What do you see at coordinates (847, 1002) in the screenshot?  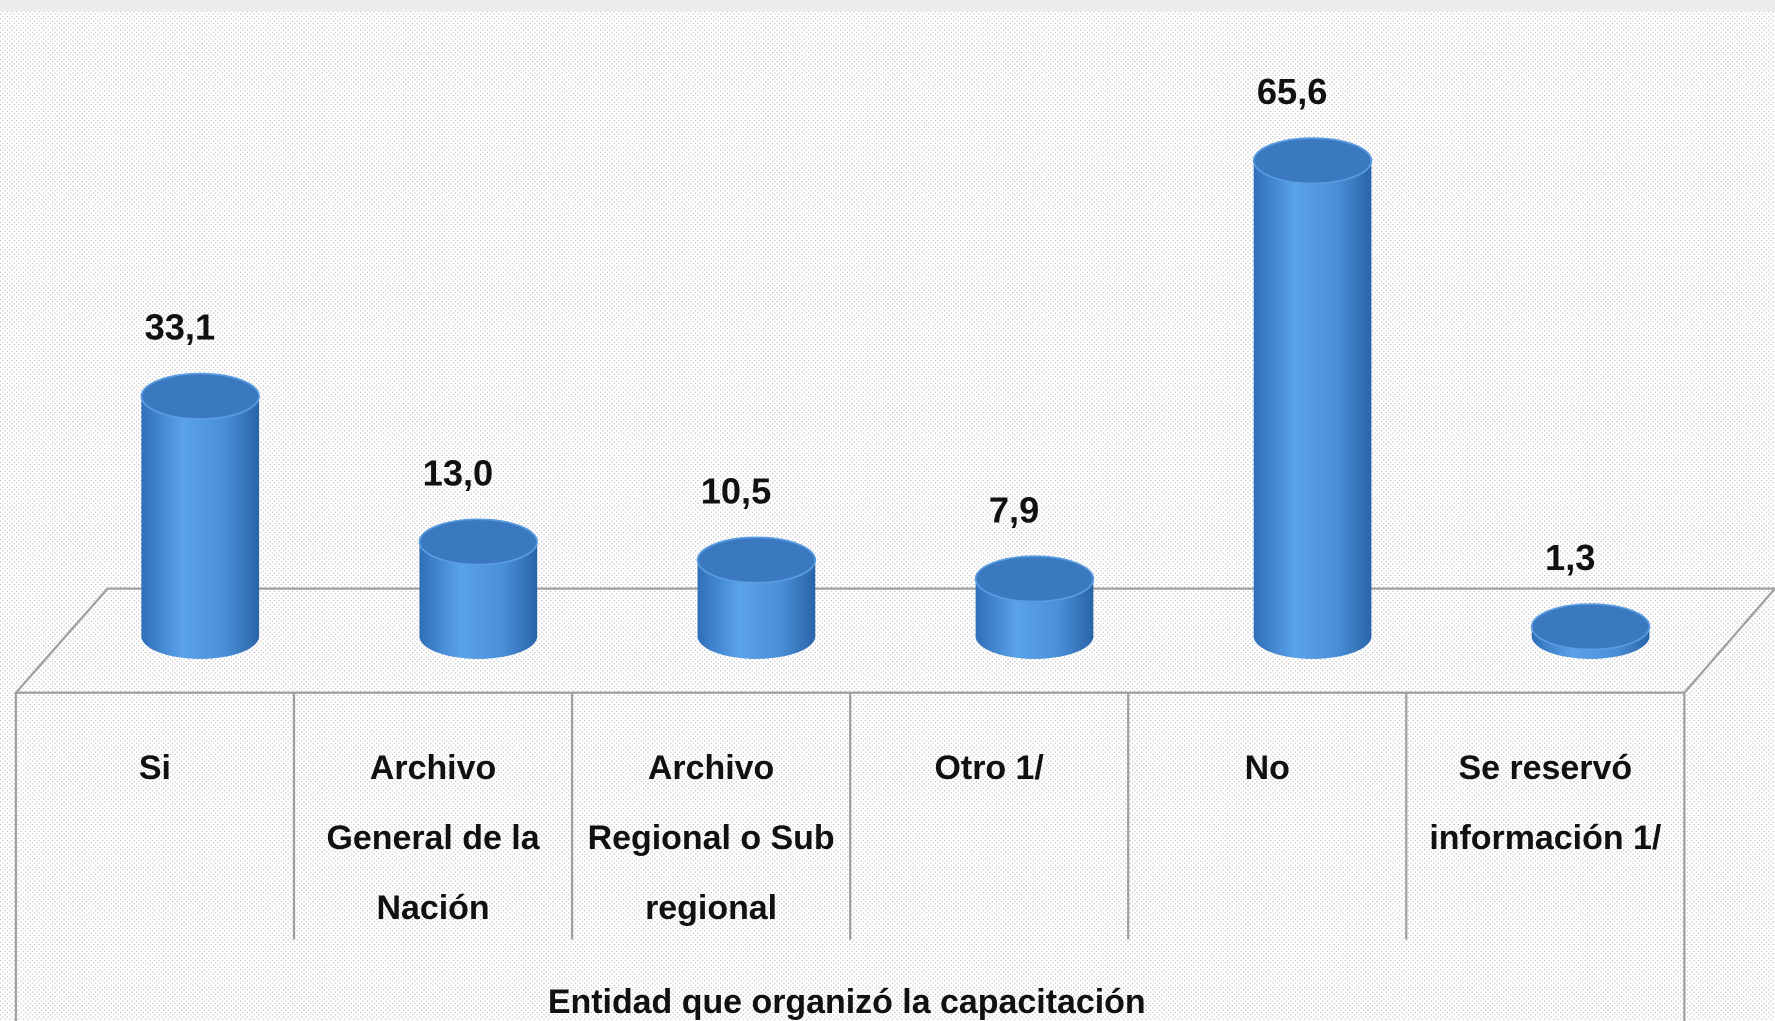 I see `x-axis-label: Entidad que organizó la capacitación` at bounding box center [847, 1002].